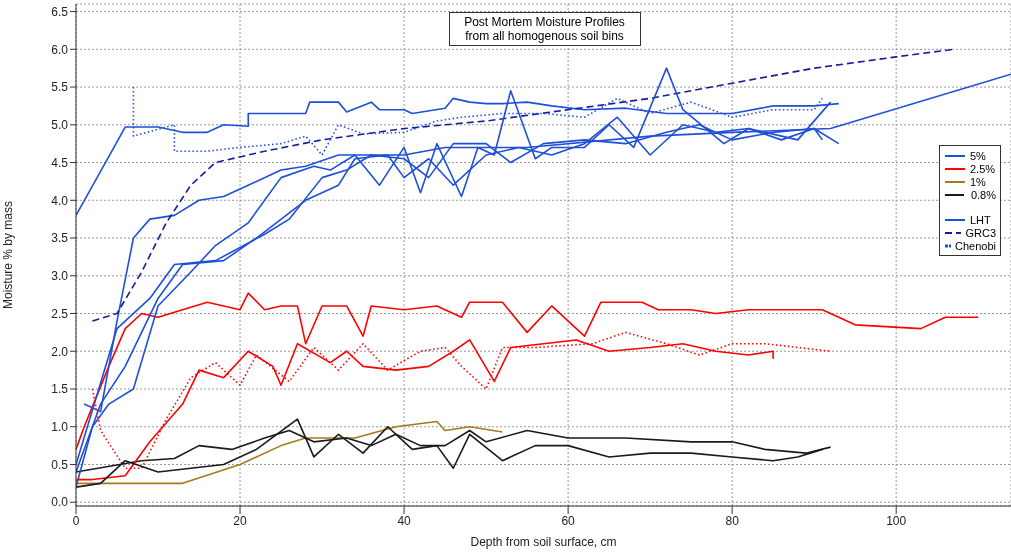 This screenshot has width=1011, height=552. What do you see at coordinates (60, 389) in the screenshot?
I see `y-tick-label: 1.5` at bounding box center [60, 389].